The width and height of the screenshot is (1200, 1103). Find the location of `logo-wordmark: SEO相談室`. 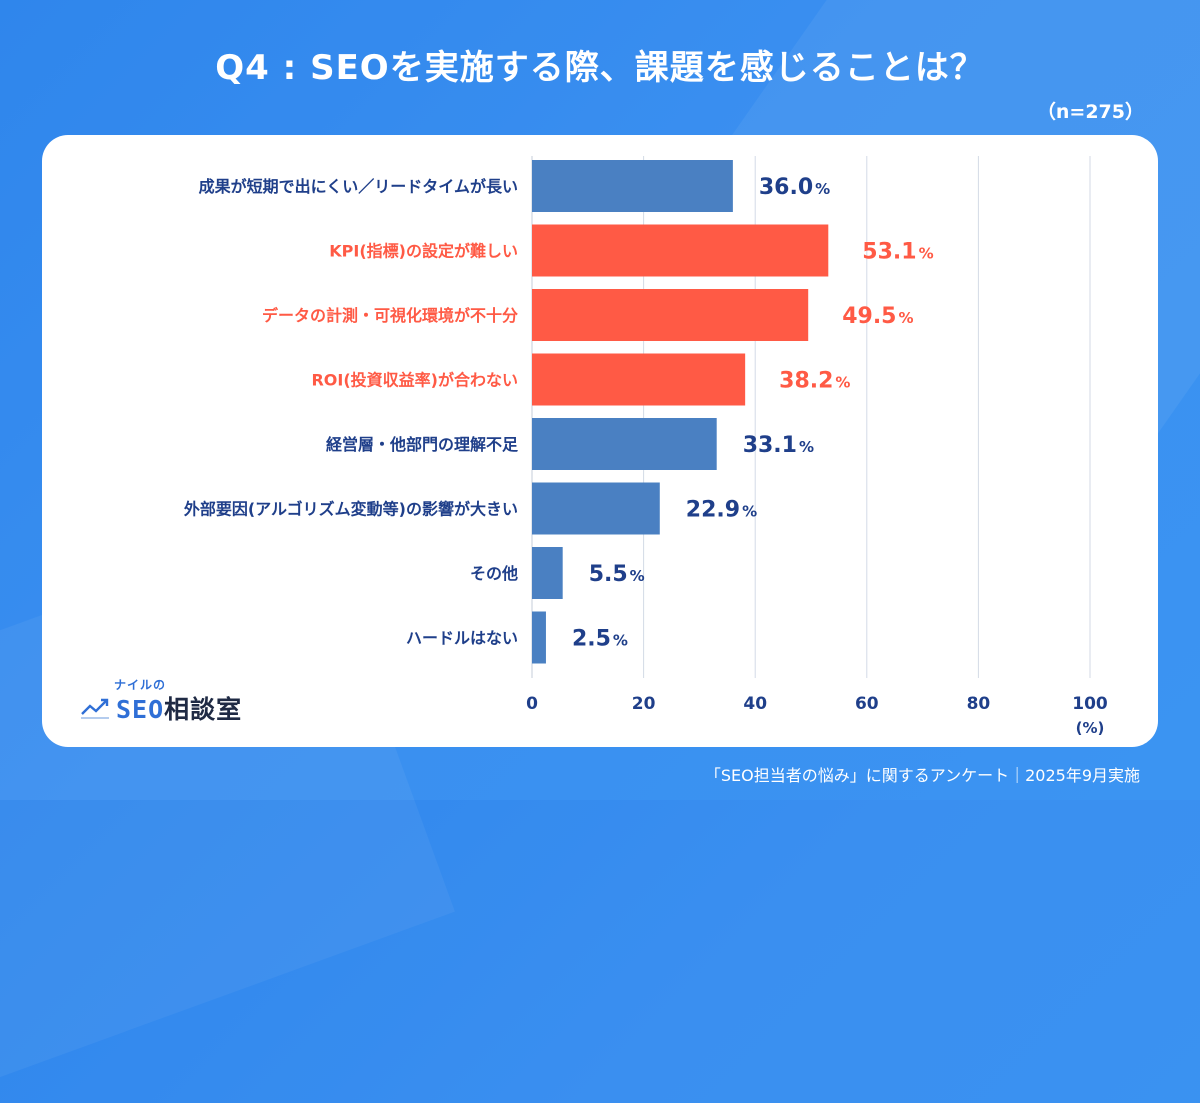

logo-wordmark: SEO相談室 is located at coordinates (179, 708).